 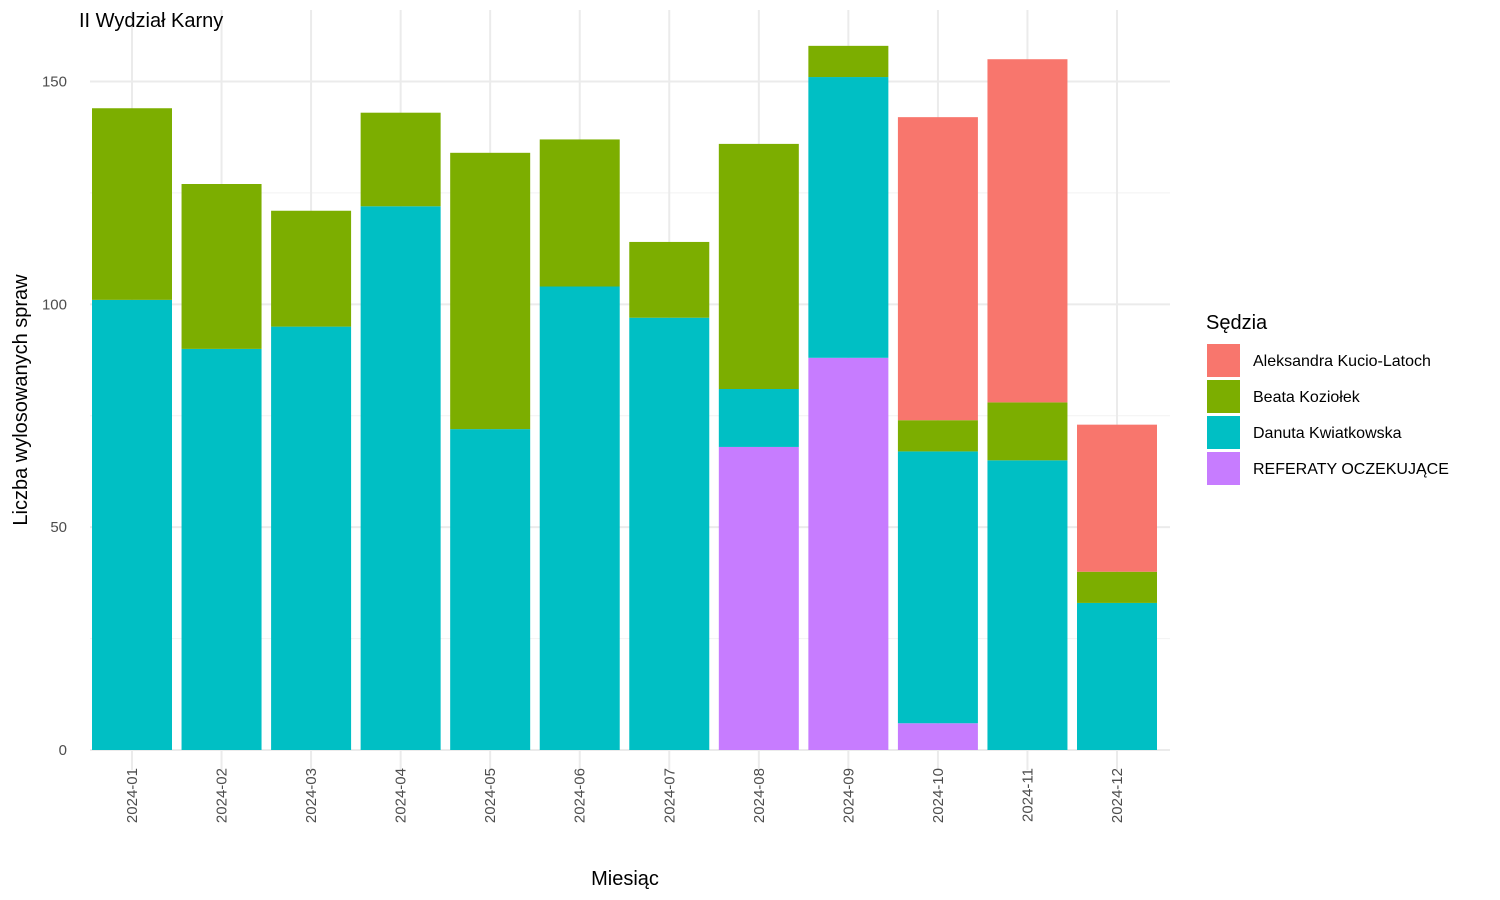 What do you see at coordinates (132, 795) in the screenshot?
I see `x-tick-label: 2024-01` at bounding box center [132, 795].